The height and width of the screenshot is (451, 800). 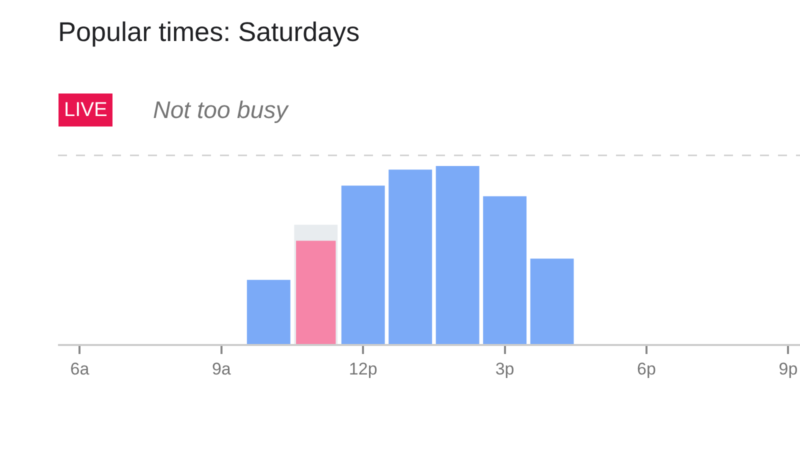 What do you see at coordinates (222, 368) in the screenshot?
I see `x-tick-label: 9a` at bounding box center [222, 368].